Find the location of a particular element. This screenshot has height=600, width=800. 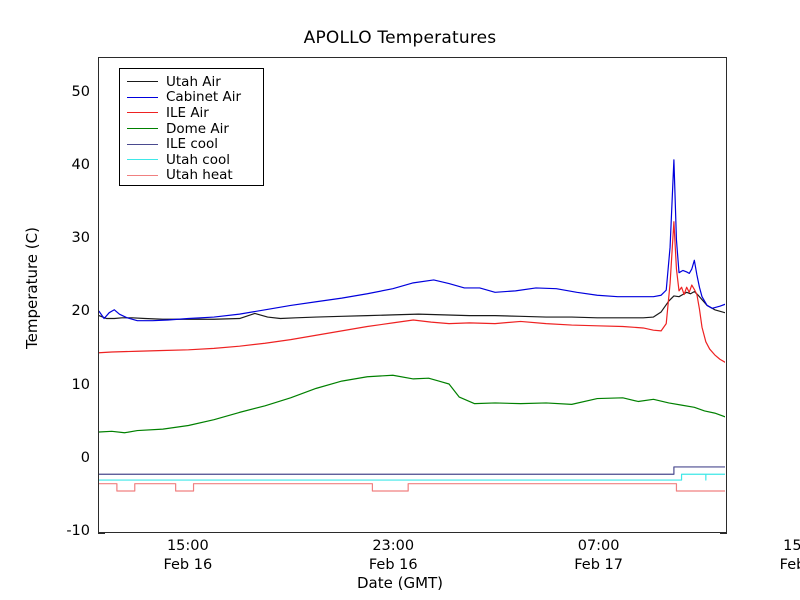

y-tick-label: -10 is located at coordinates (78, 531).